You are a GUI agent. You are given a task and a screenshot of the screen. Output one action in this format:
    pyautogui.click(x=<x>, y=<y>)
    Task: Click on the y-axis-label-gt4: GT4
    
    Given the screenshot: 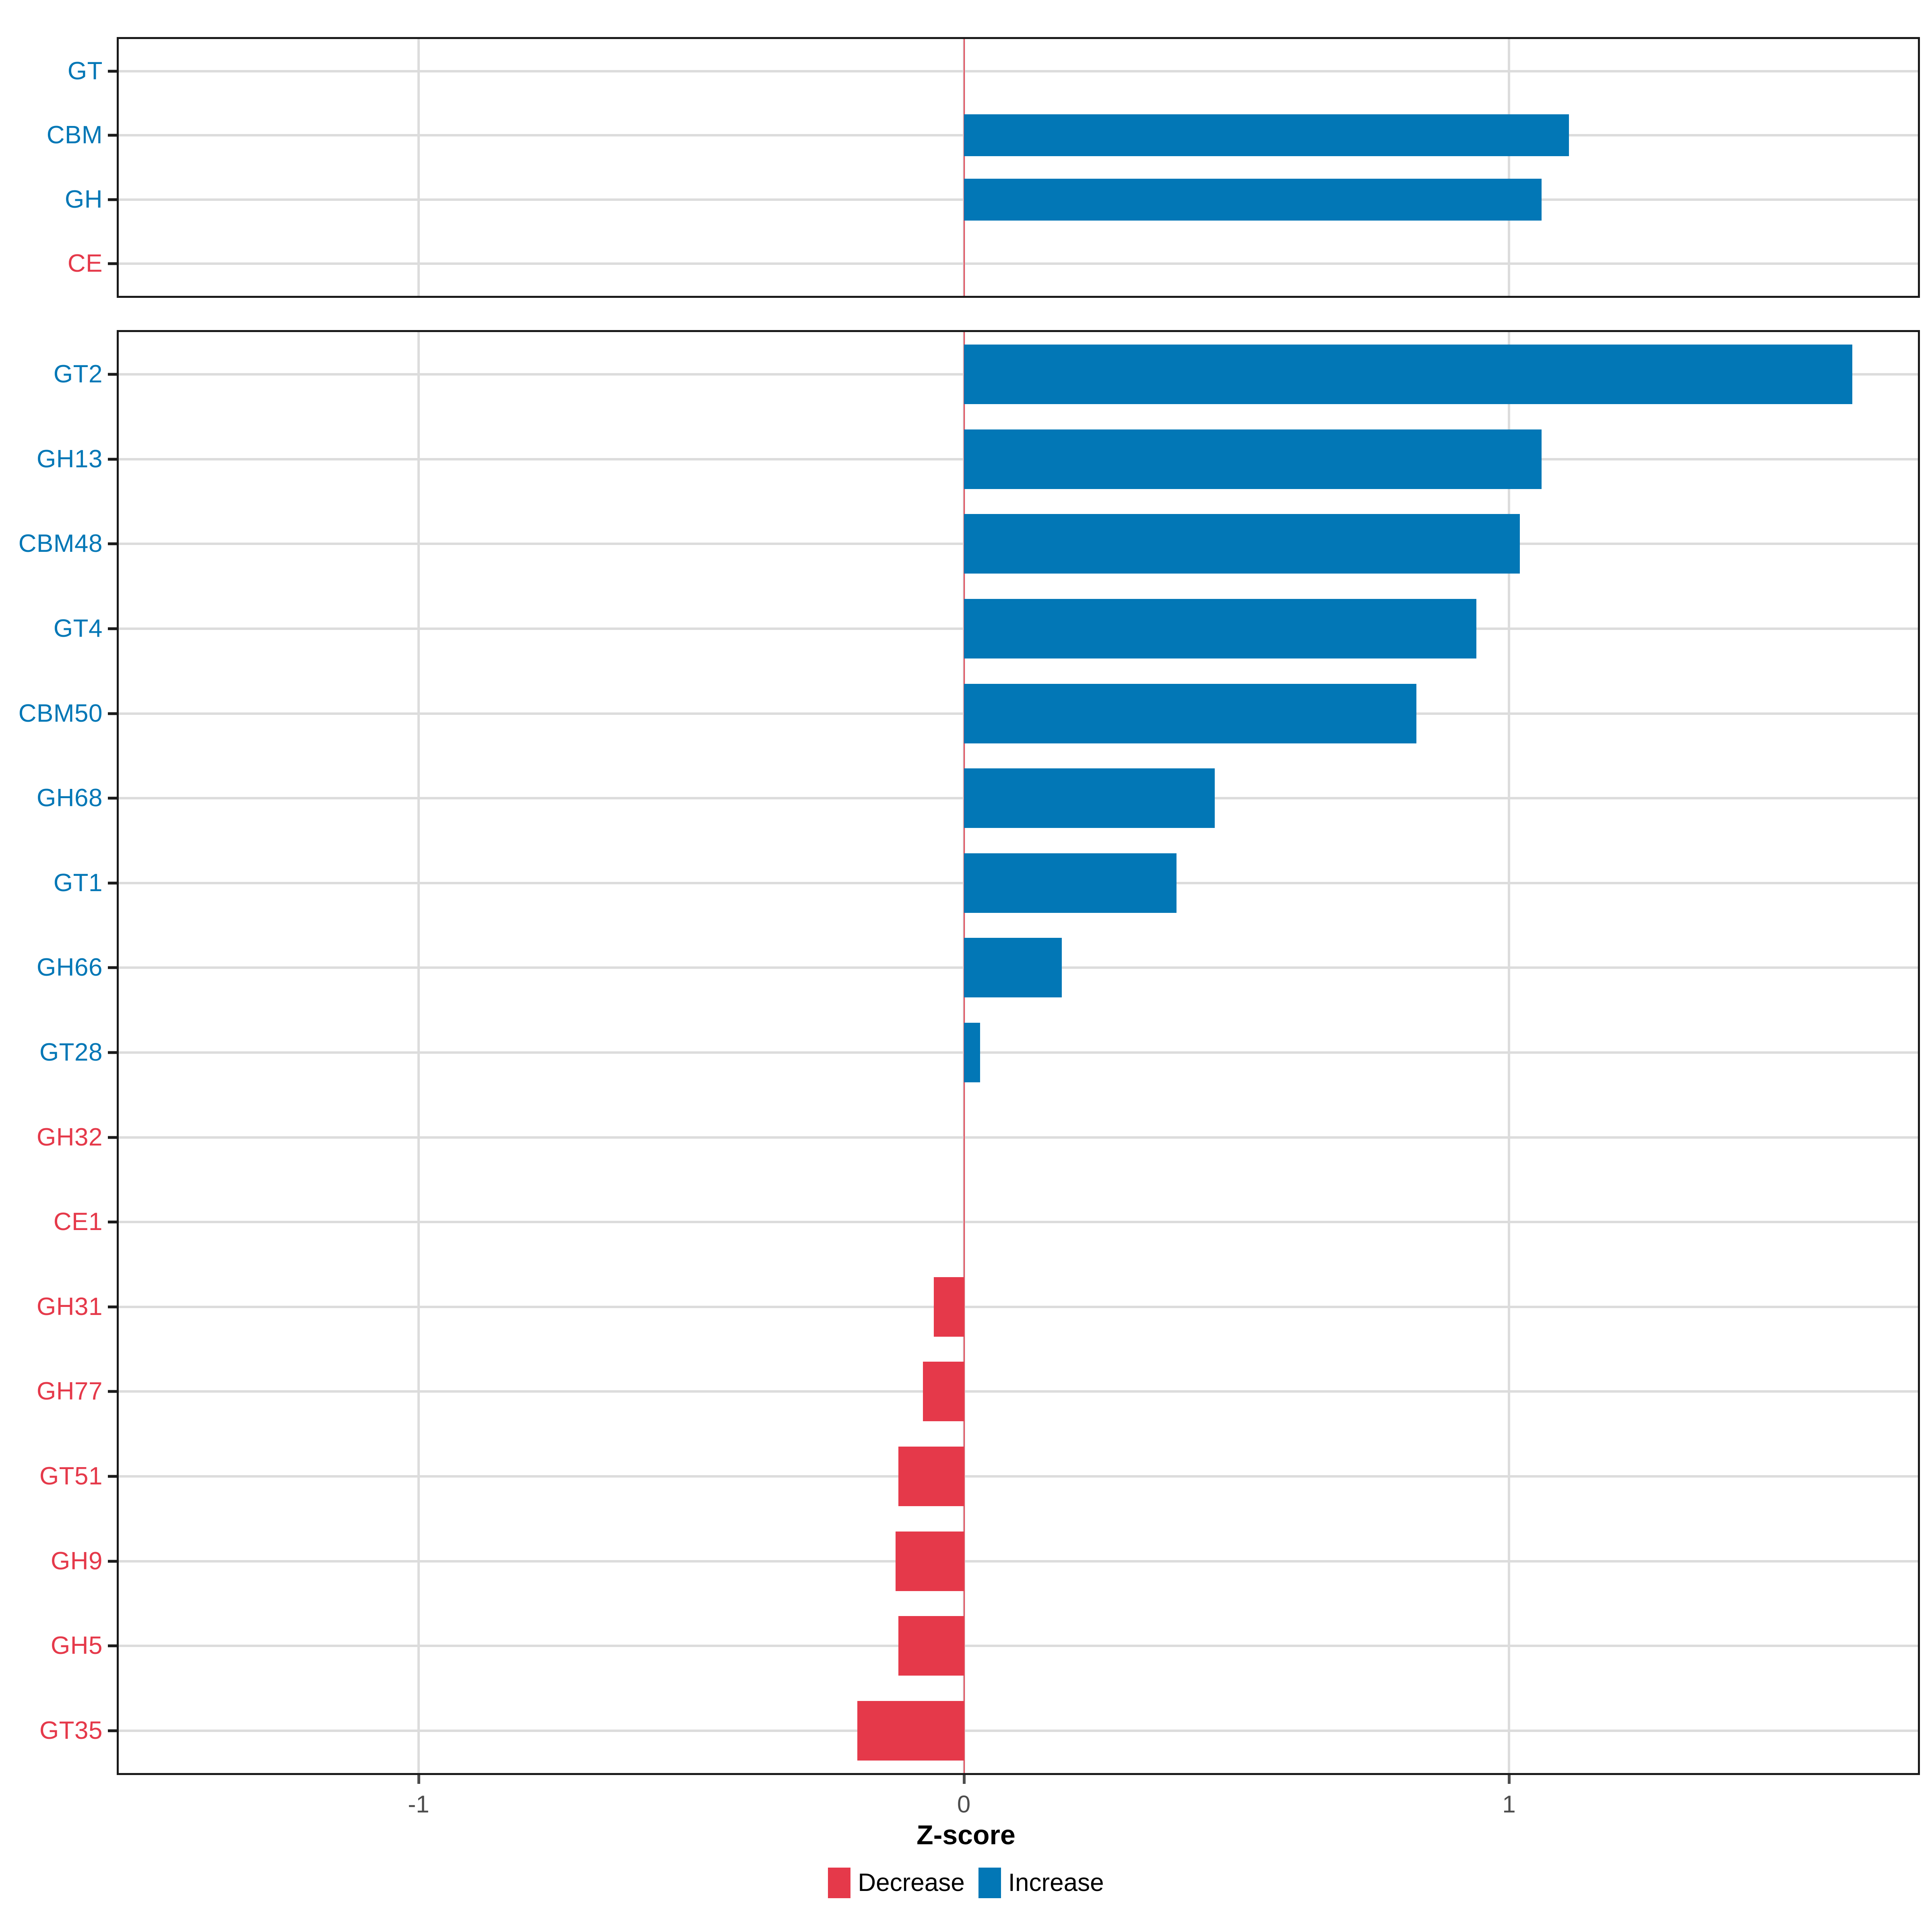 What is the action you would take?
    pyautogui.click(x=78, y=629)
    